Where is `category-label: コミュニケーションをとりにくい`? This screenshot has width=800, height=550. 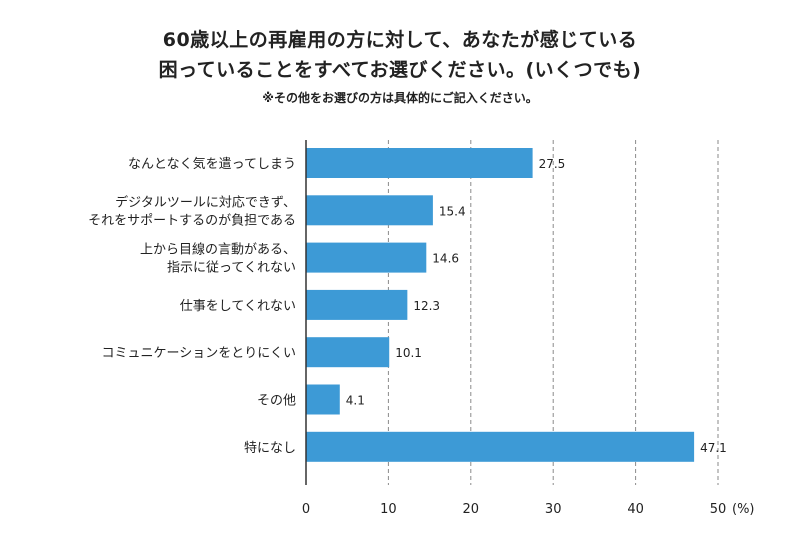
category-label: コミュニケーションをとりにくい is located at coordinates (199, 353).